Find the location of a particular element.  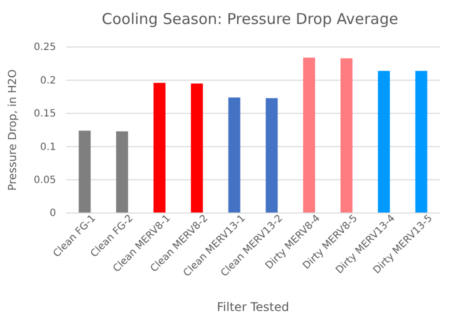

y-tick-label: 0 is located at coordinates (53, 214).